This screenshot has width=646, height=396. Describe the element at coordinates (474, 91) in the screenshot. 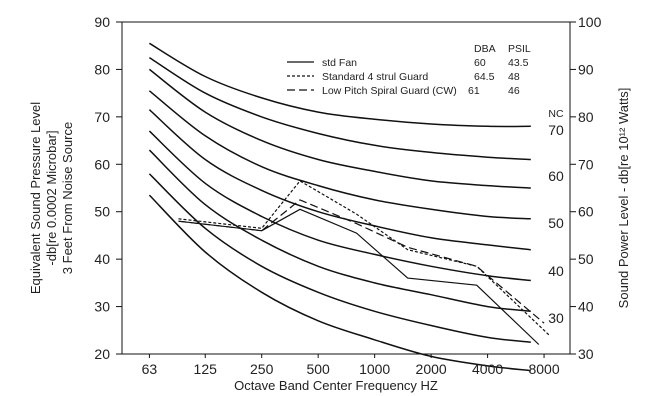

I see `legend-dba-3: 61` at that location.